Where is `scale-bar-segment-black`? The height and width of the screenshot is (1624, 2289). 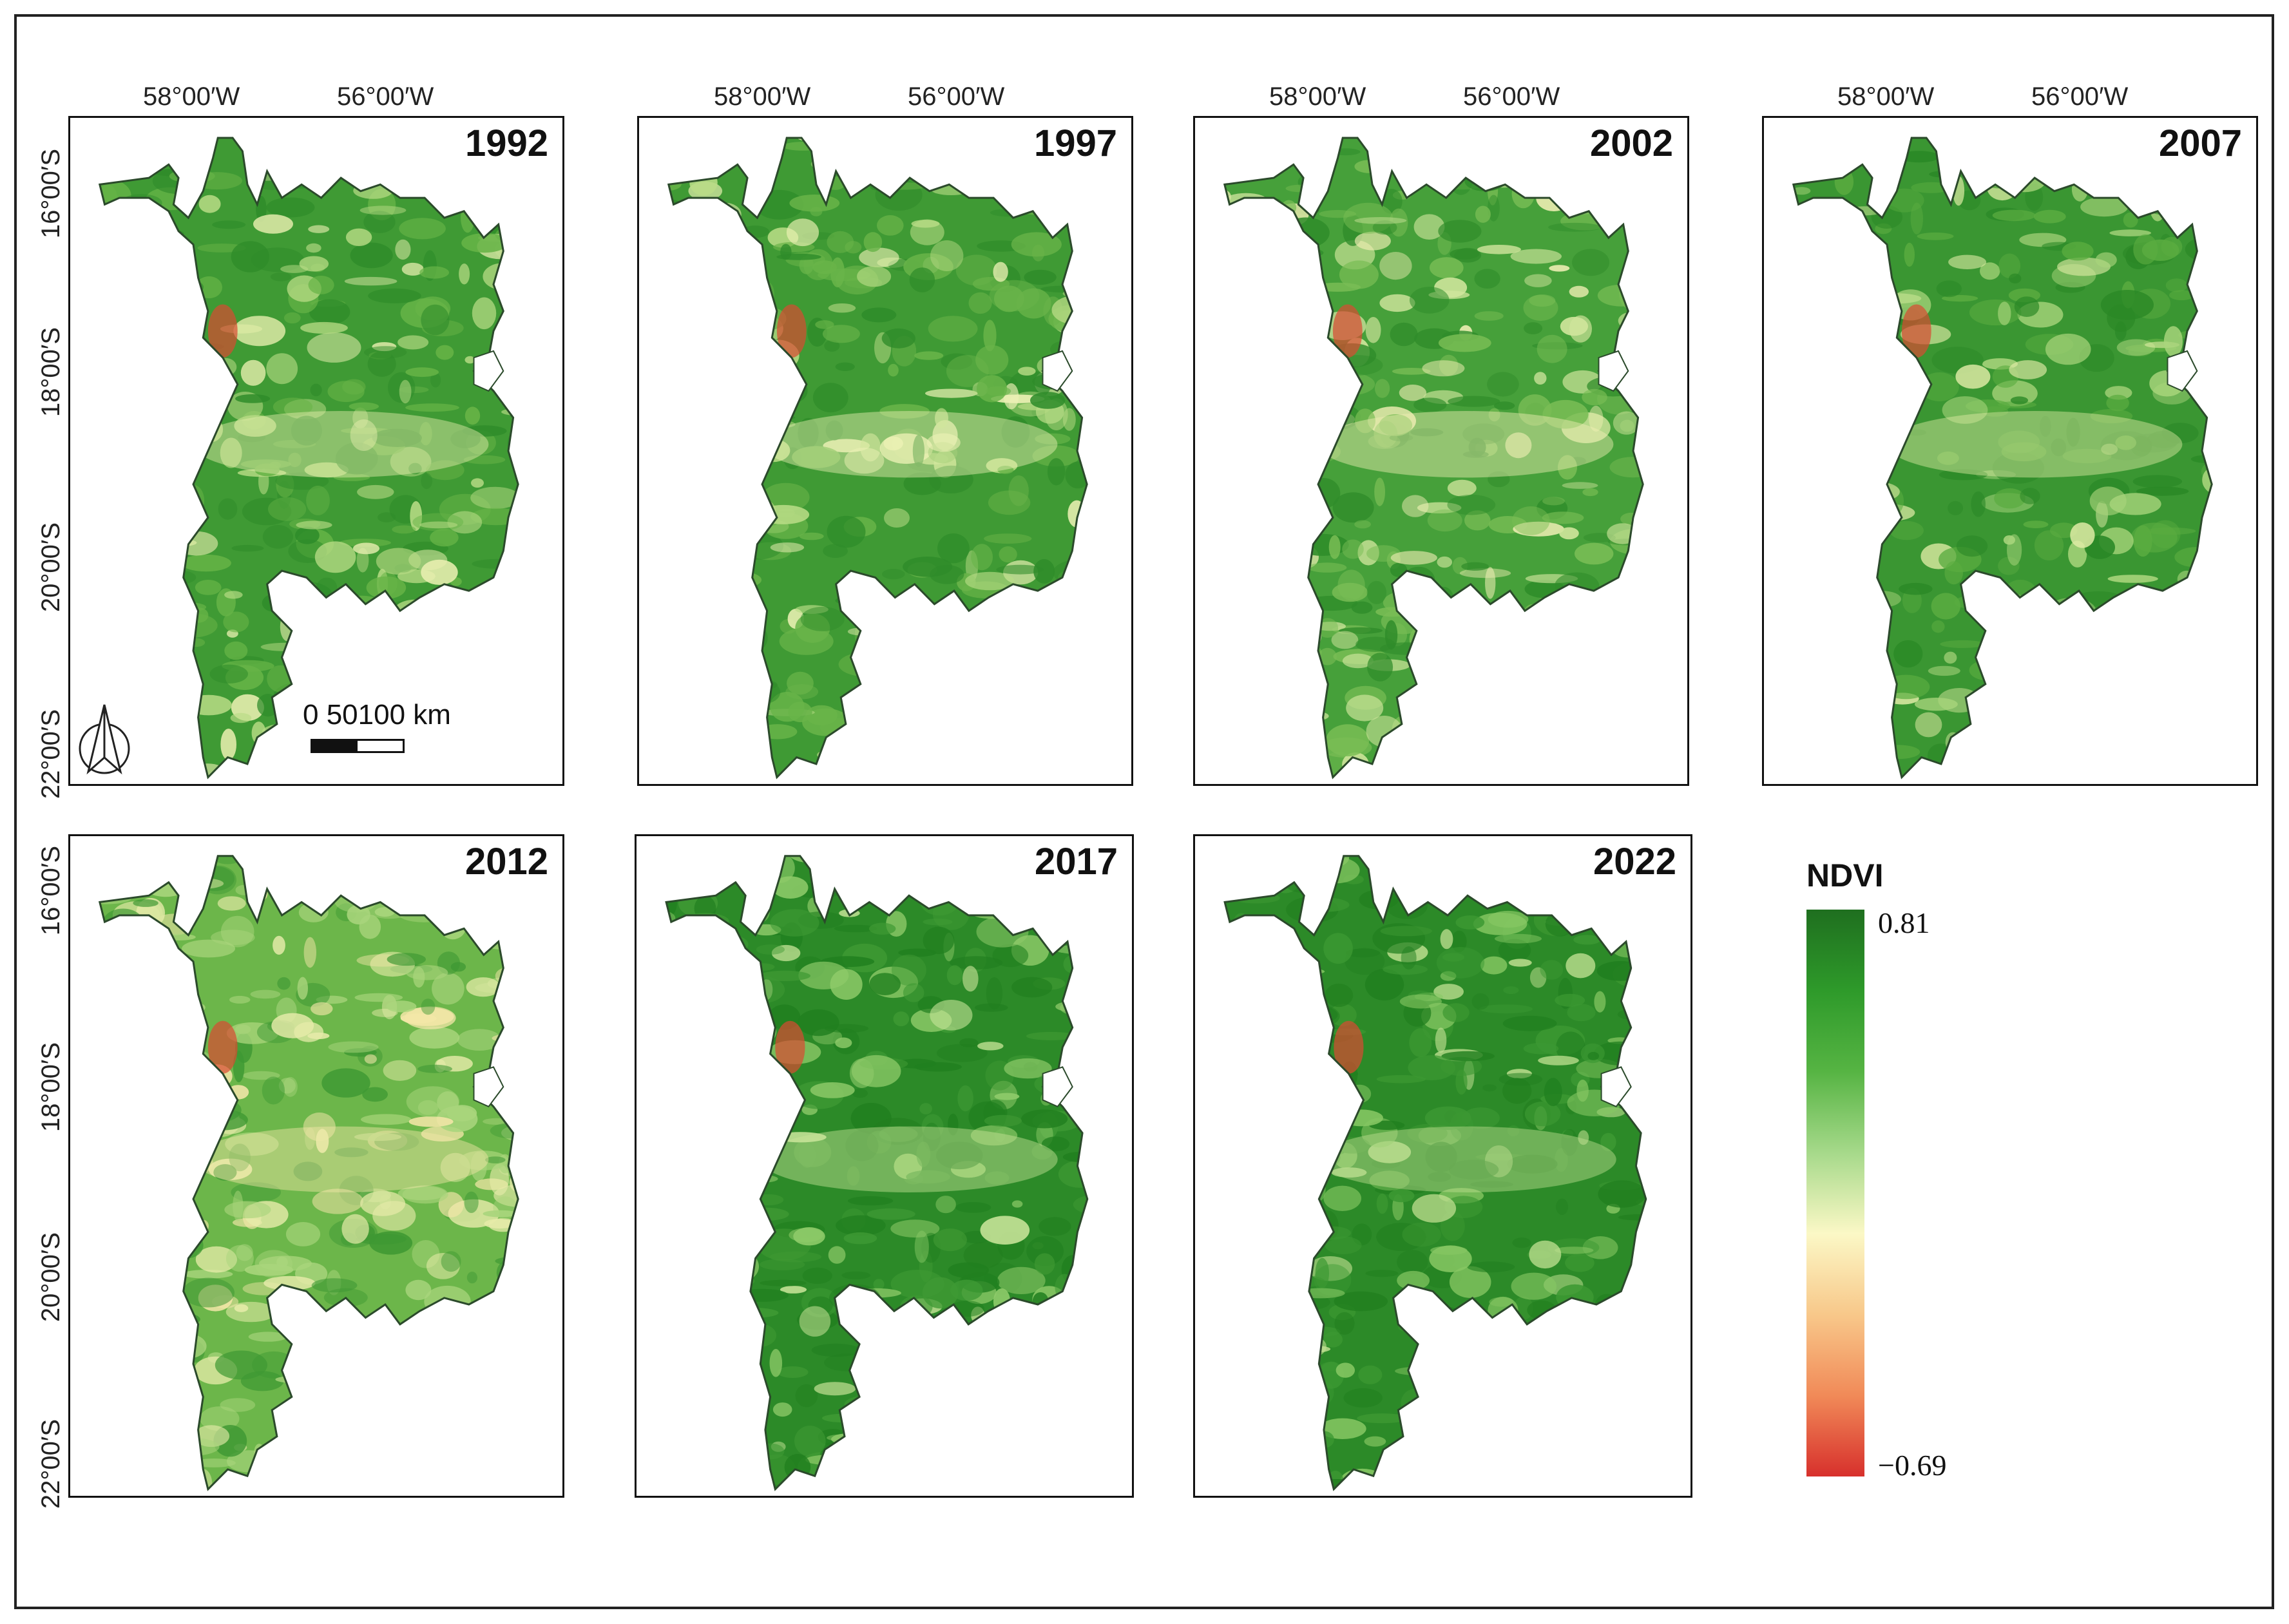
scale-bar-segment-black is located at coordinates (335, 746).